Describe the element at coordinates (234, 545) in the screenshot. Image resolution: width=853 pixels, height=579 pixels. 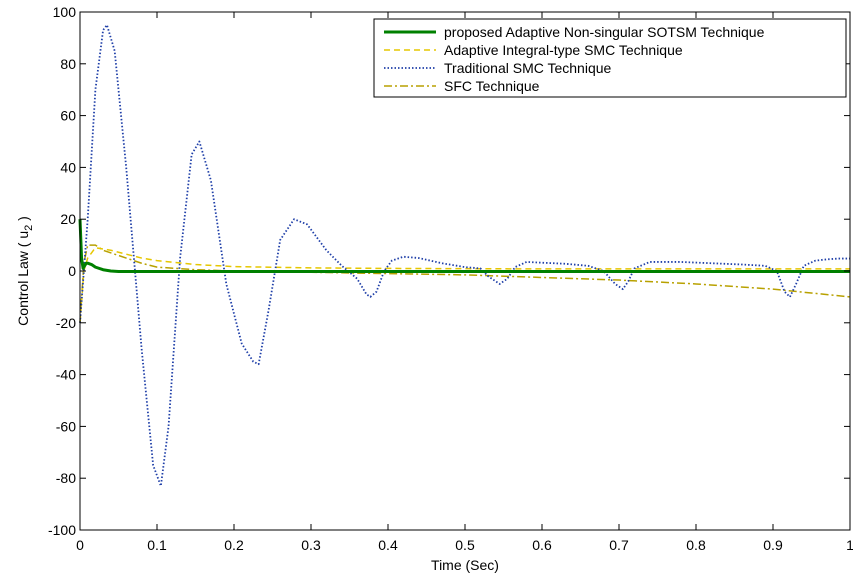
I see `x-tick-label: 0.2` at that location.